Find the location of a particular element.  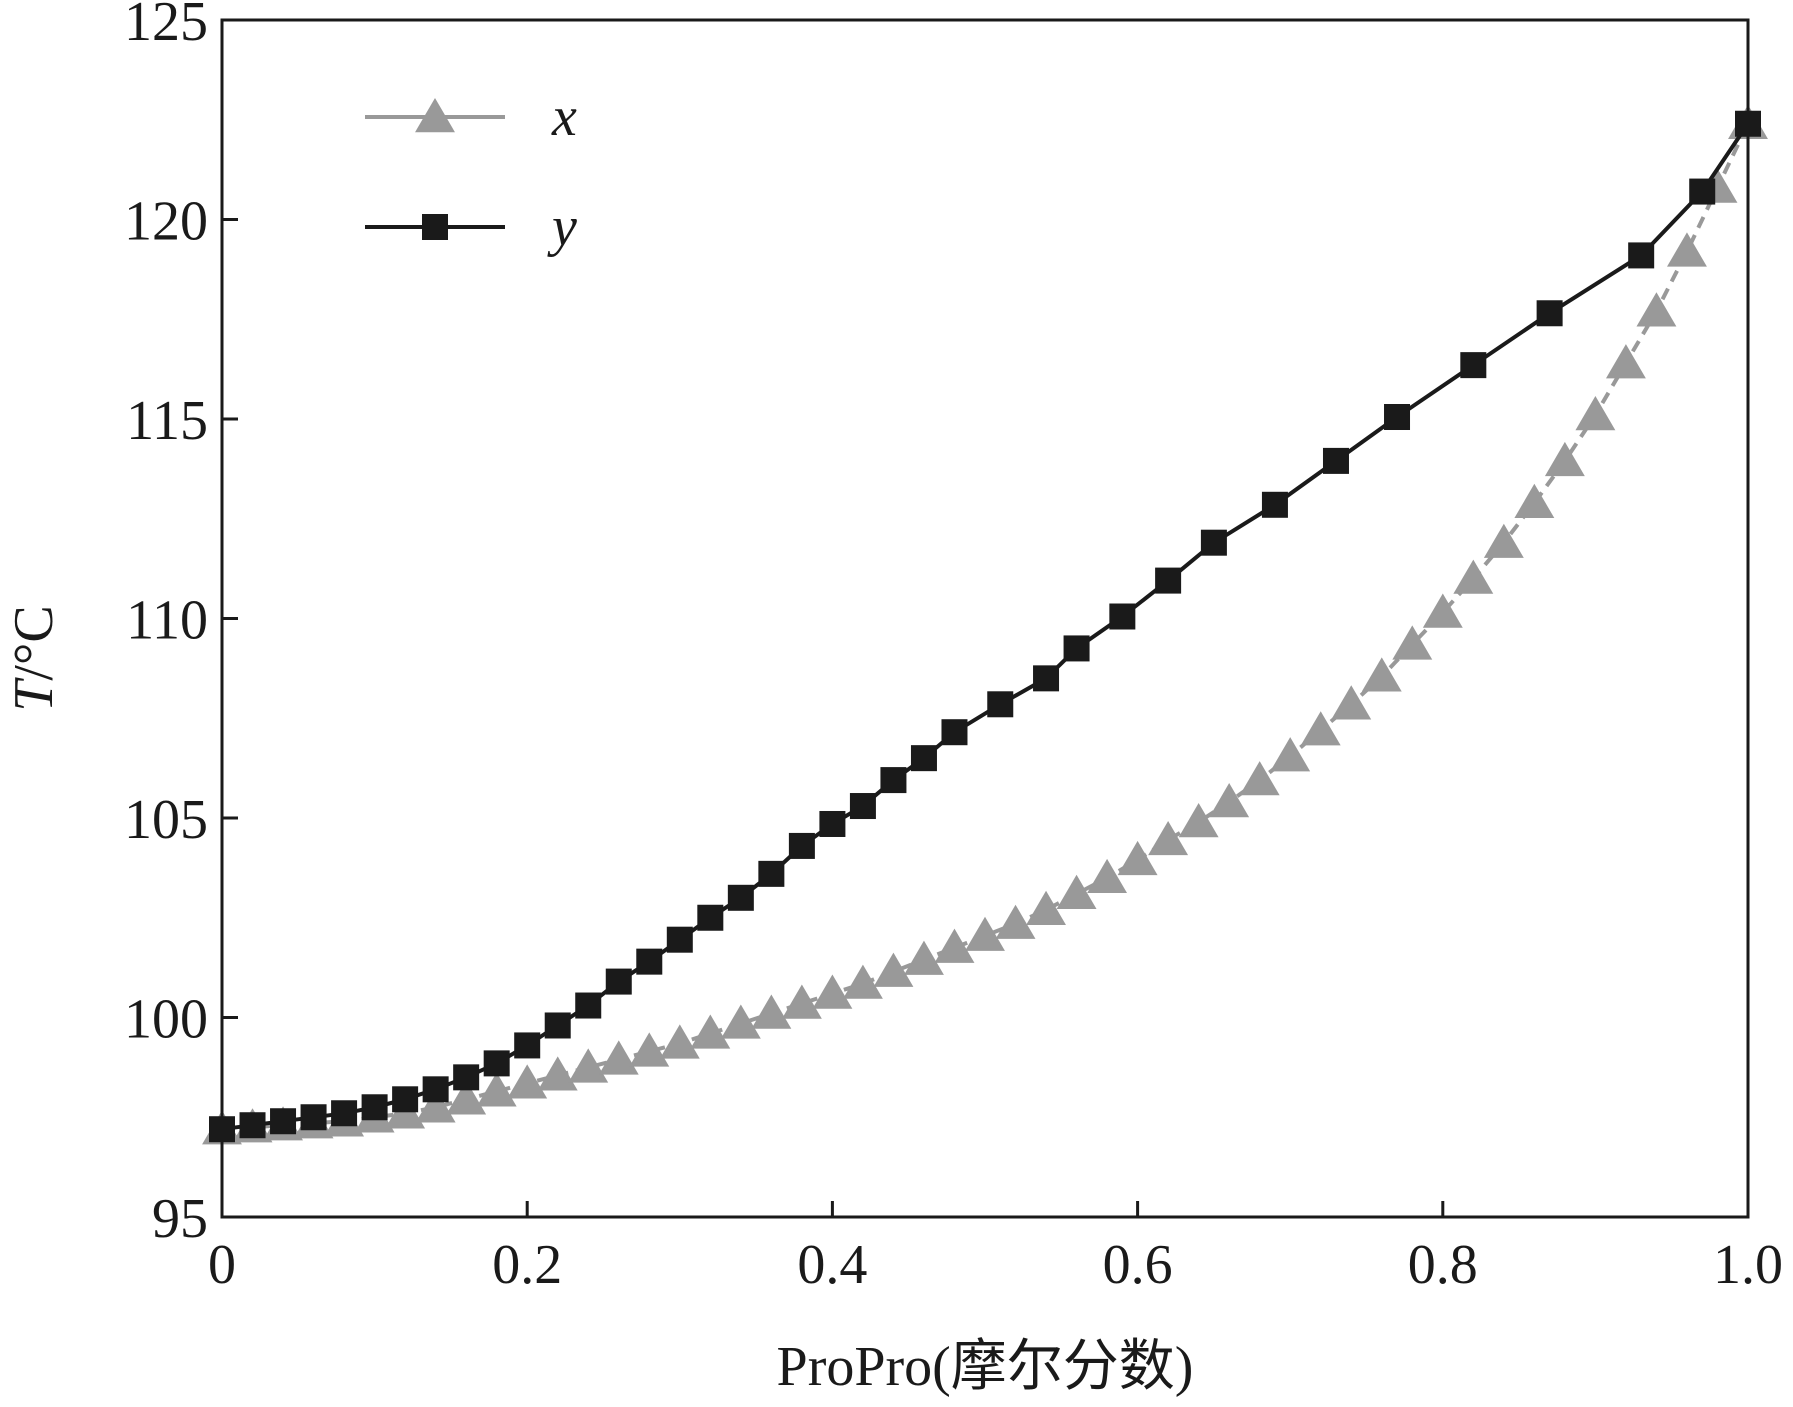

y-tick-label: 120 is located at coordinates (166, 222).